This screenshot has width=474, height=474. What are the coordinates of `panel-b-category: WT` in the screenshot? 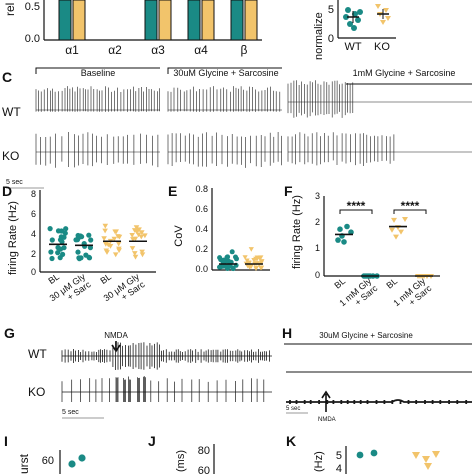 It's located at (352, 47).